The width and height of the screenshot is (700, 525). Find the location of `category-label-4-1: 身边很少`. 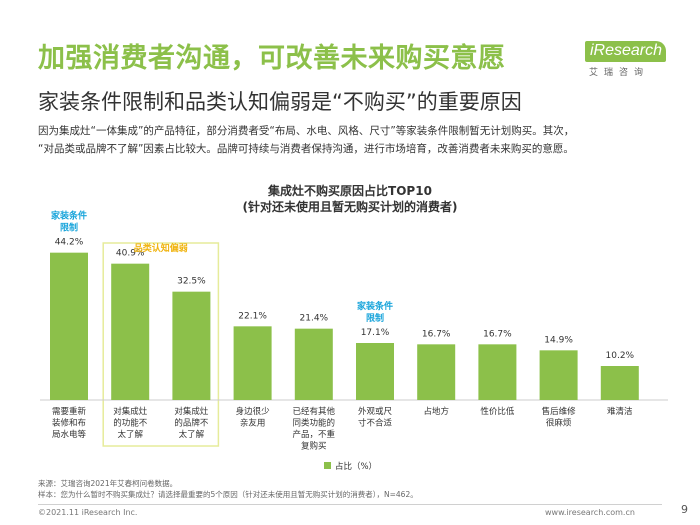

category-label-4-1: 身边很少 is located at coordinates (253, 411).